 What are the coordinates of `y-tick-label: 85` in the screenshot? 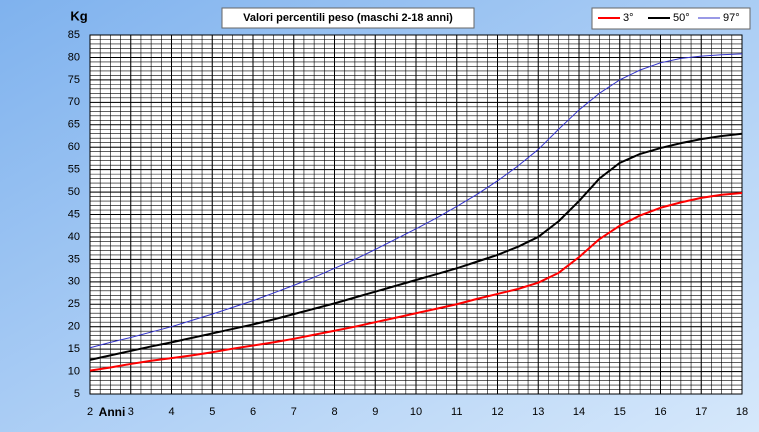 It's located at (74, 35).